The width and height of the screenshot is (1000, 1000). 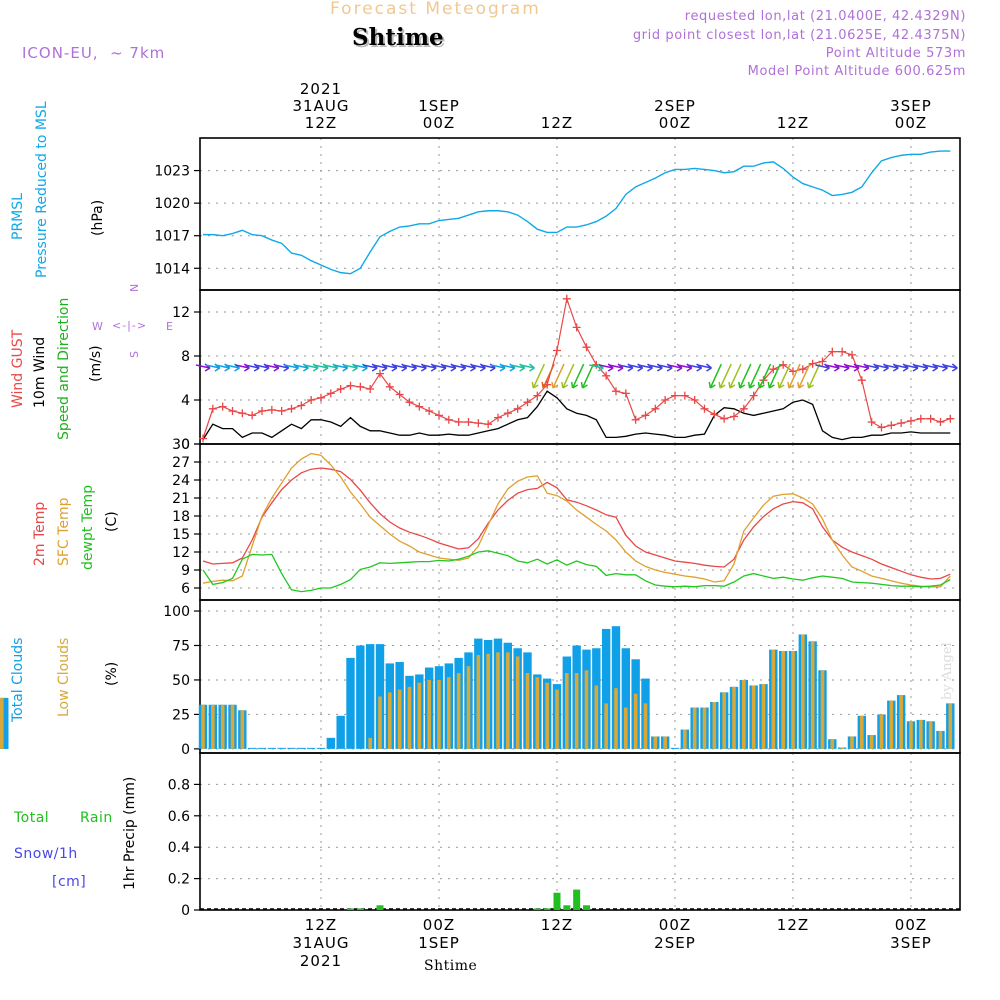 I want to click on y-tick-label: 1017, so click(x=172, y=237).